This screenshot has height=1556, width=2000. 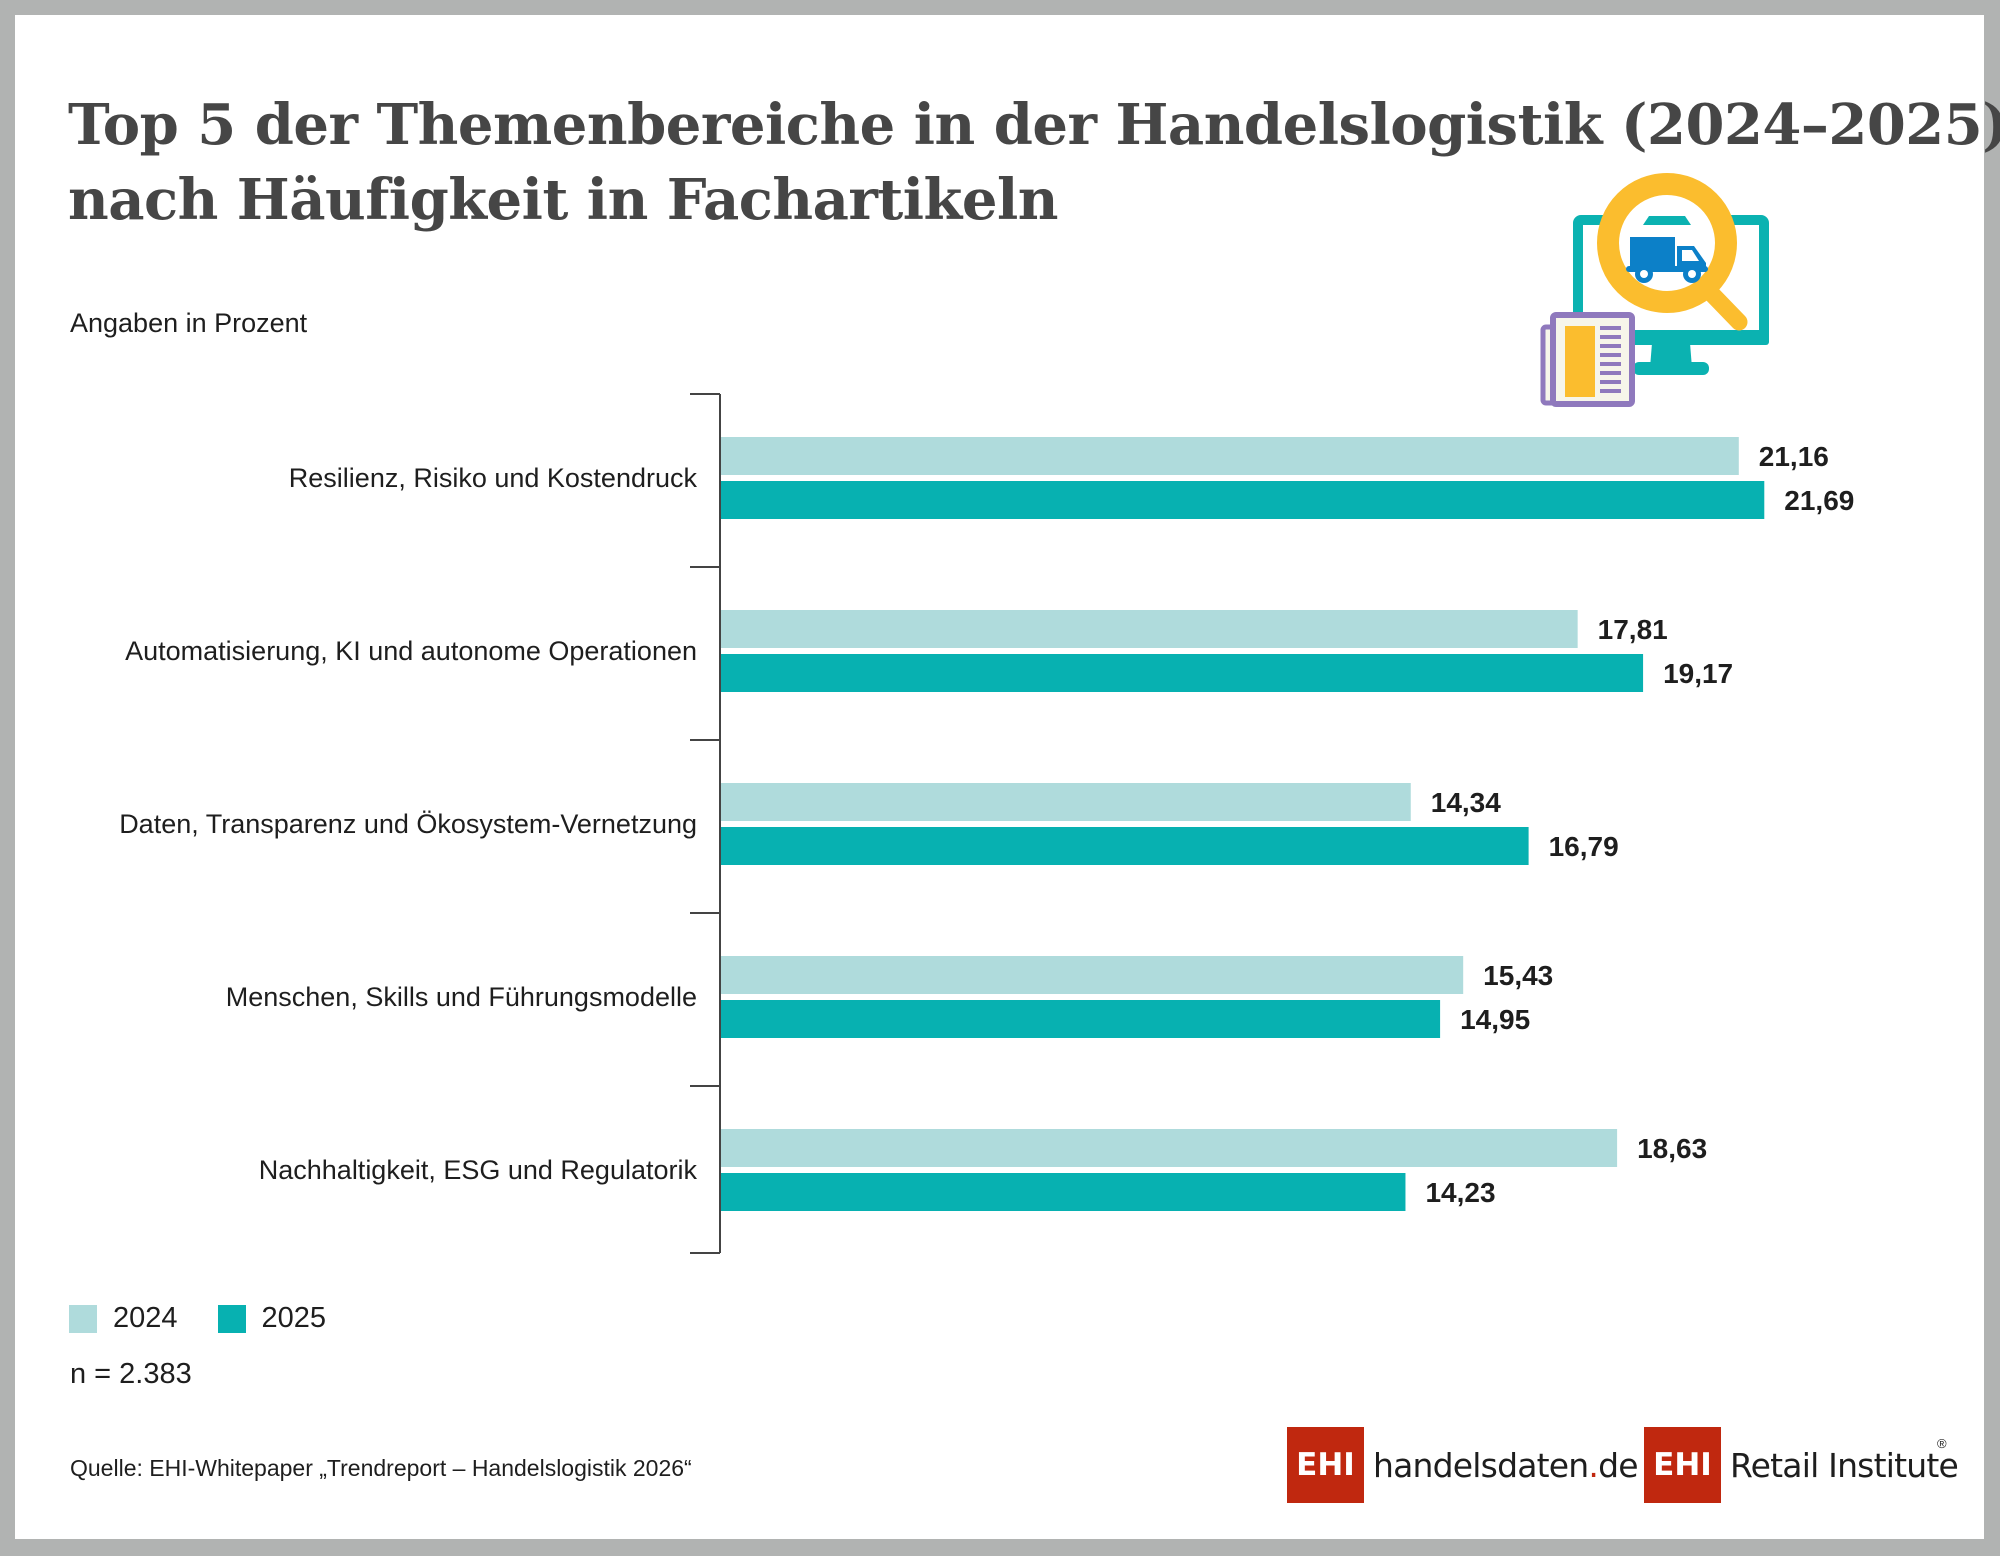 I want to click on logo-ehi-retail-institute: EHI Retail Institute, so click(x=1801, y=1465).